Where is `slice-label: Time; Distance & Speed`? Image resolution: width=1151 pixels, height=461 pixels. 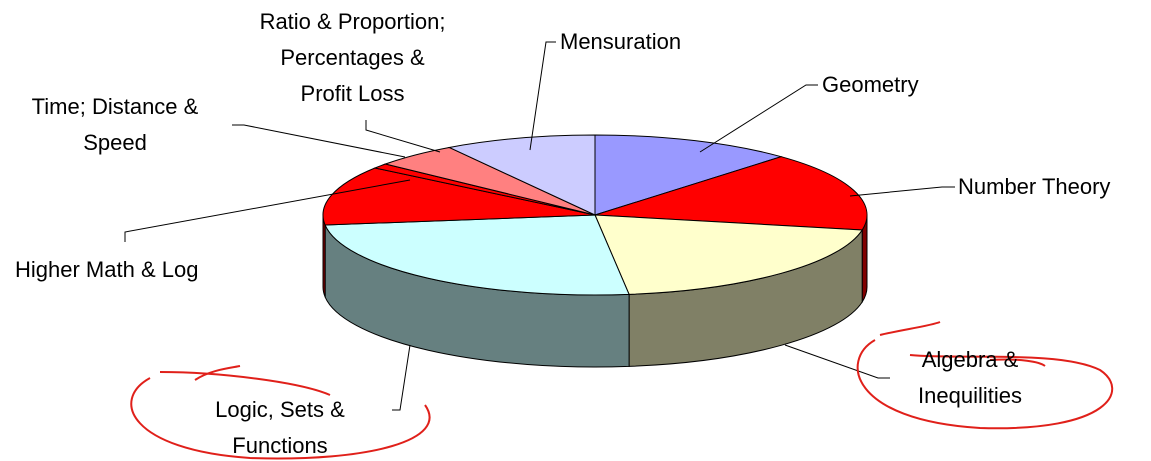 slice-label: Time; Distance & Speed is located at coordinates (115, 124).